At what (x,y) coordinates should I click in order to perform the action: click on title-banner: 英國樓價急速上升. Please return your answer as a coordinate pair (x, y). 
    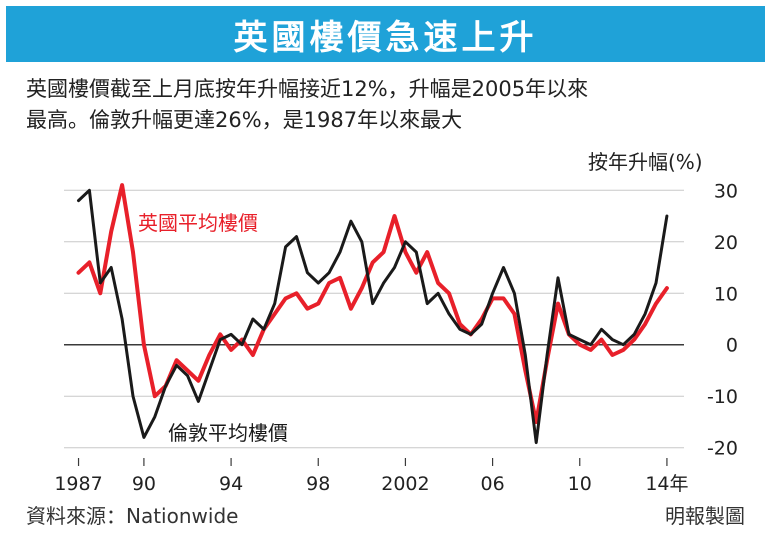
    Looking at the image, I should click on (385, 34).